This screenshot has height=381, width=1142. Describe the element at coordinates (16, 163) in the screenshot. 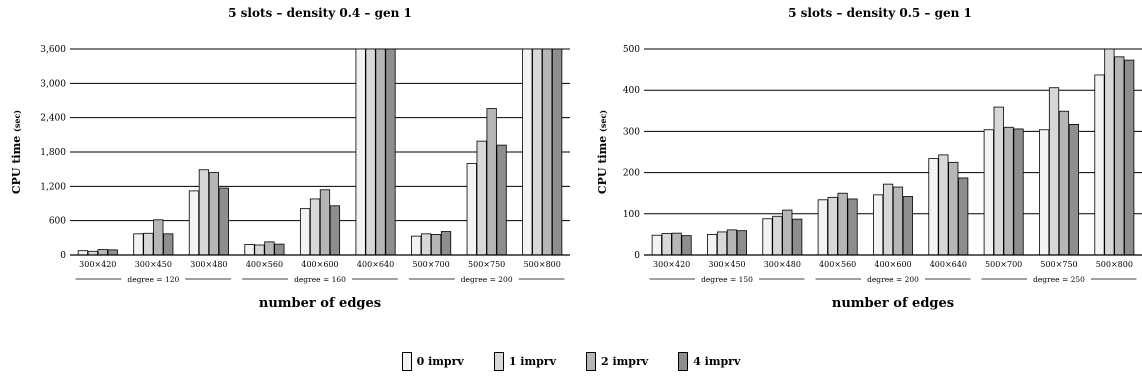

I see `y-axis-label-main: CPU time` at that location.